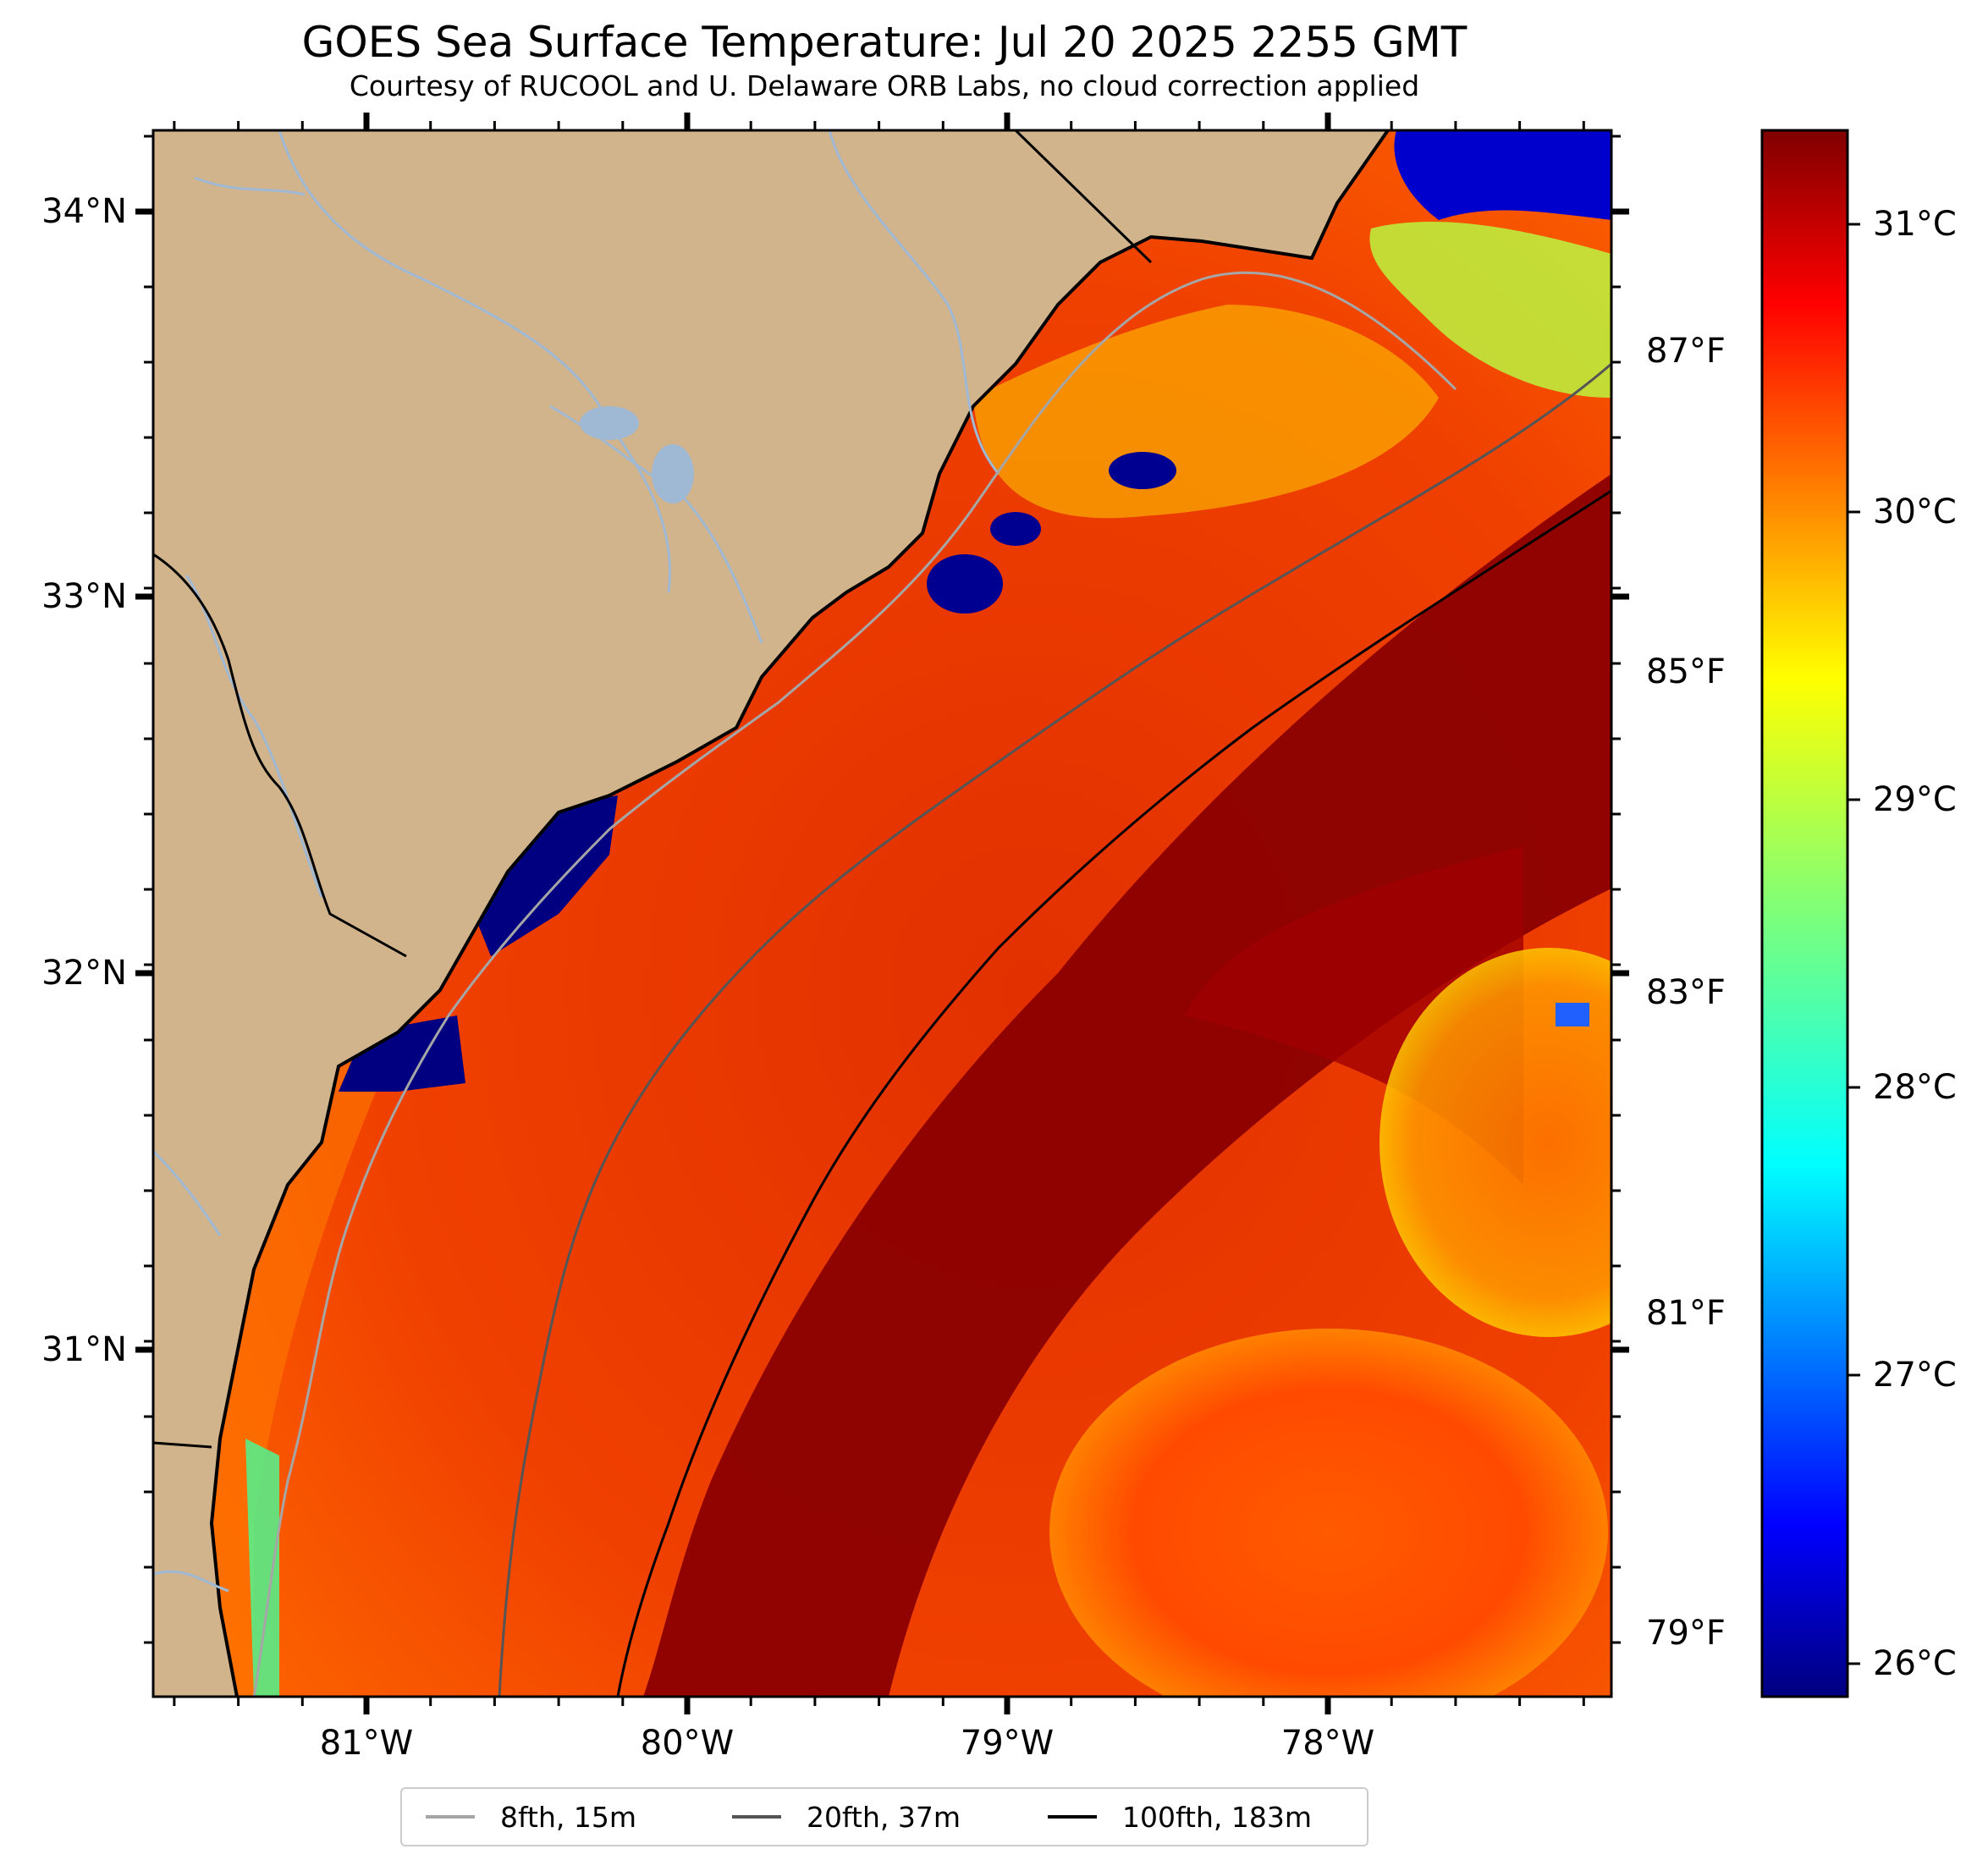  I want to click on lake-moultrie, so click(673, 474).